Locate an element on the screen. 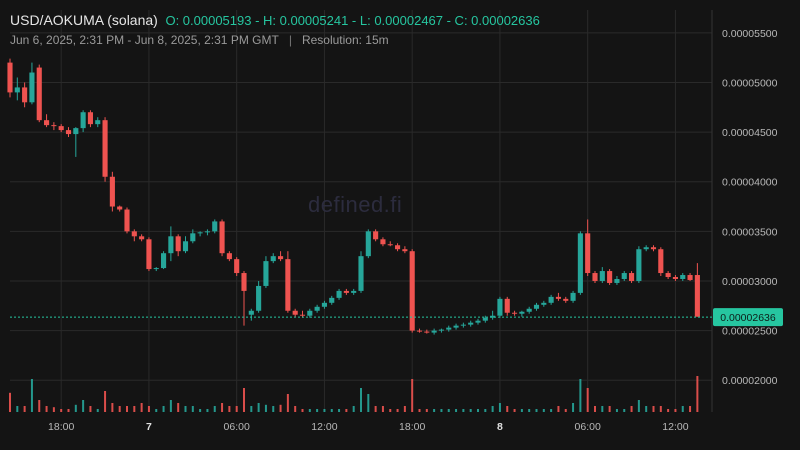 This screenshot has height=450, width=800. last-price-label: 0.00002636 is located at coordinates (748, 318).